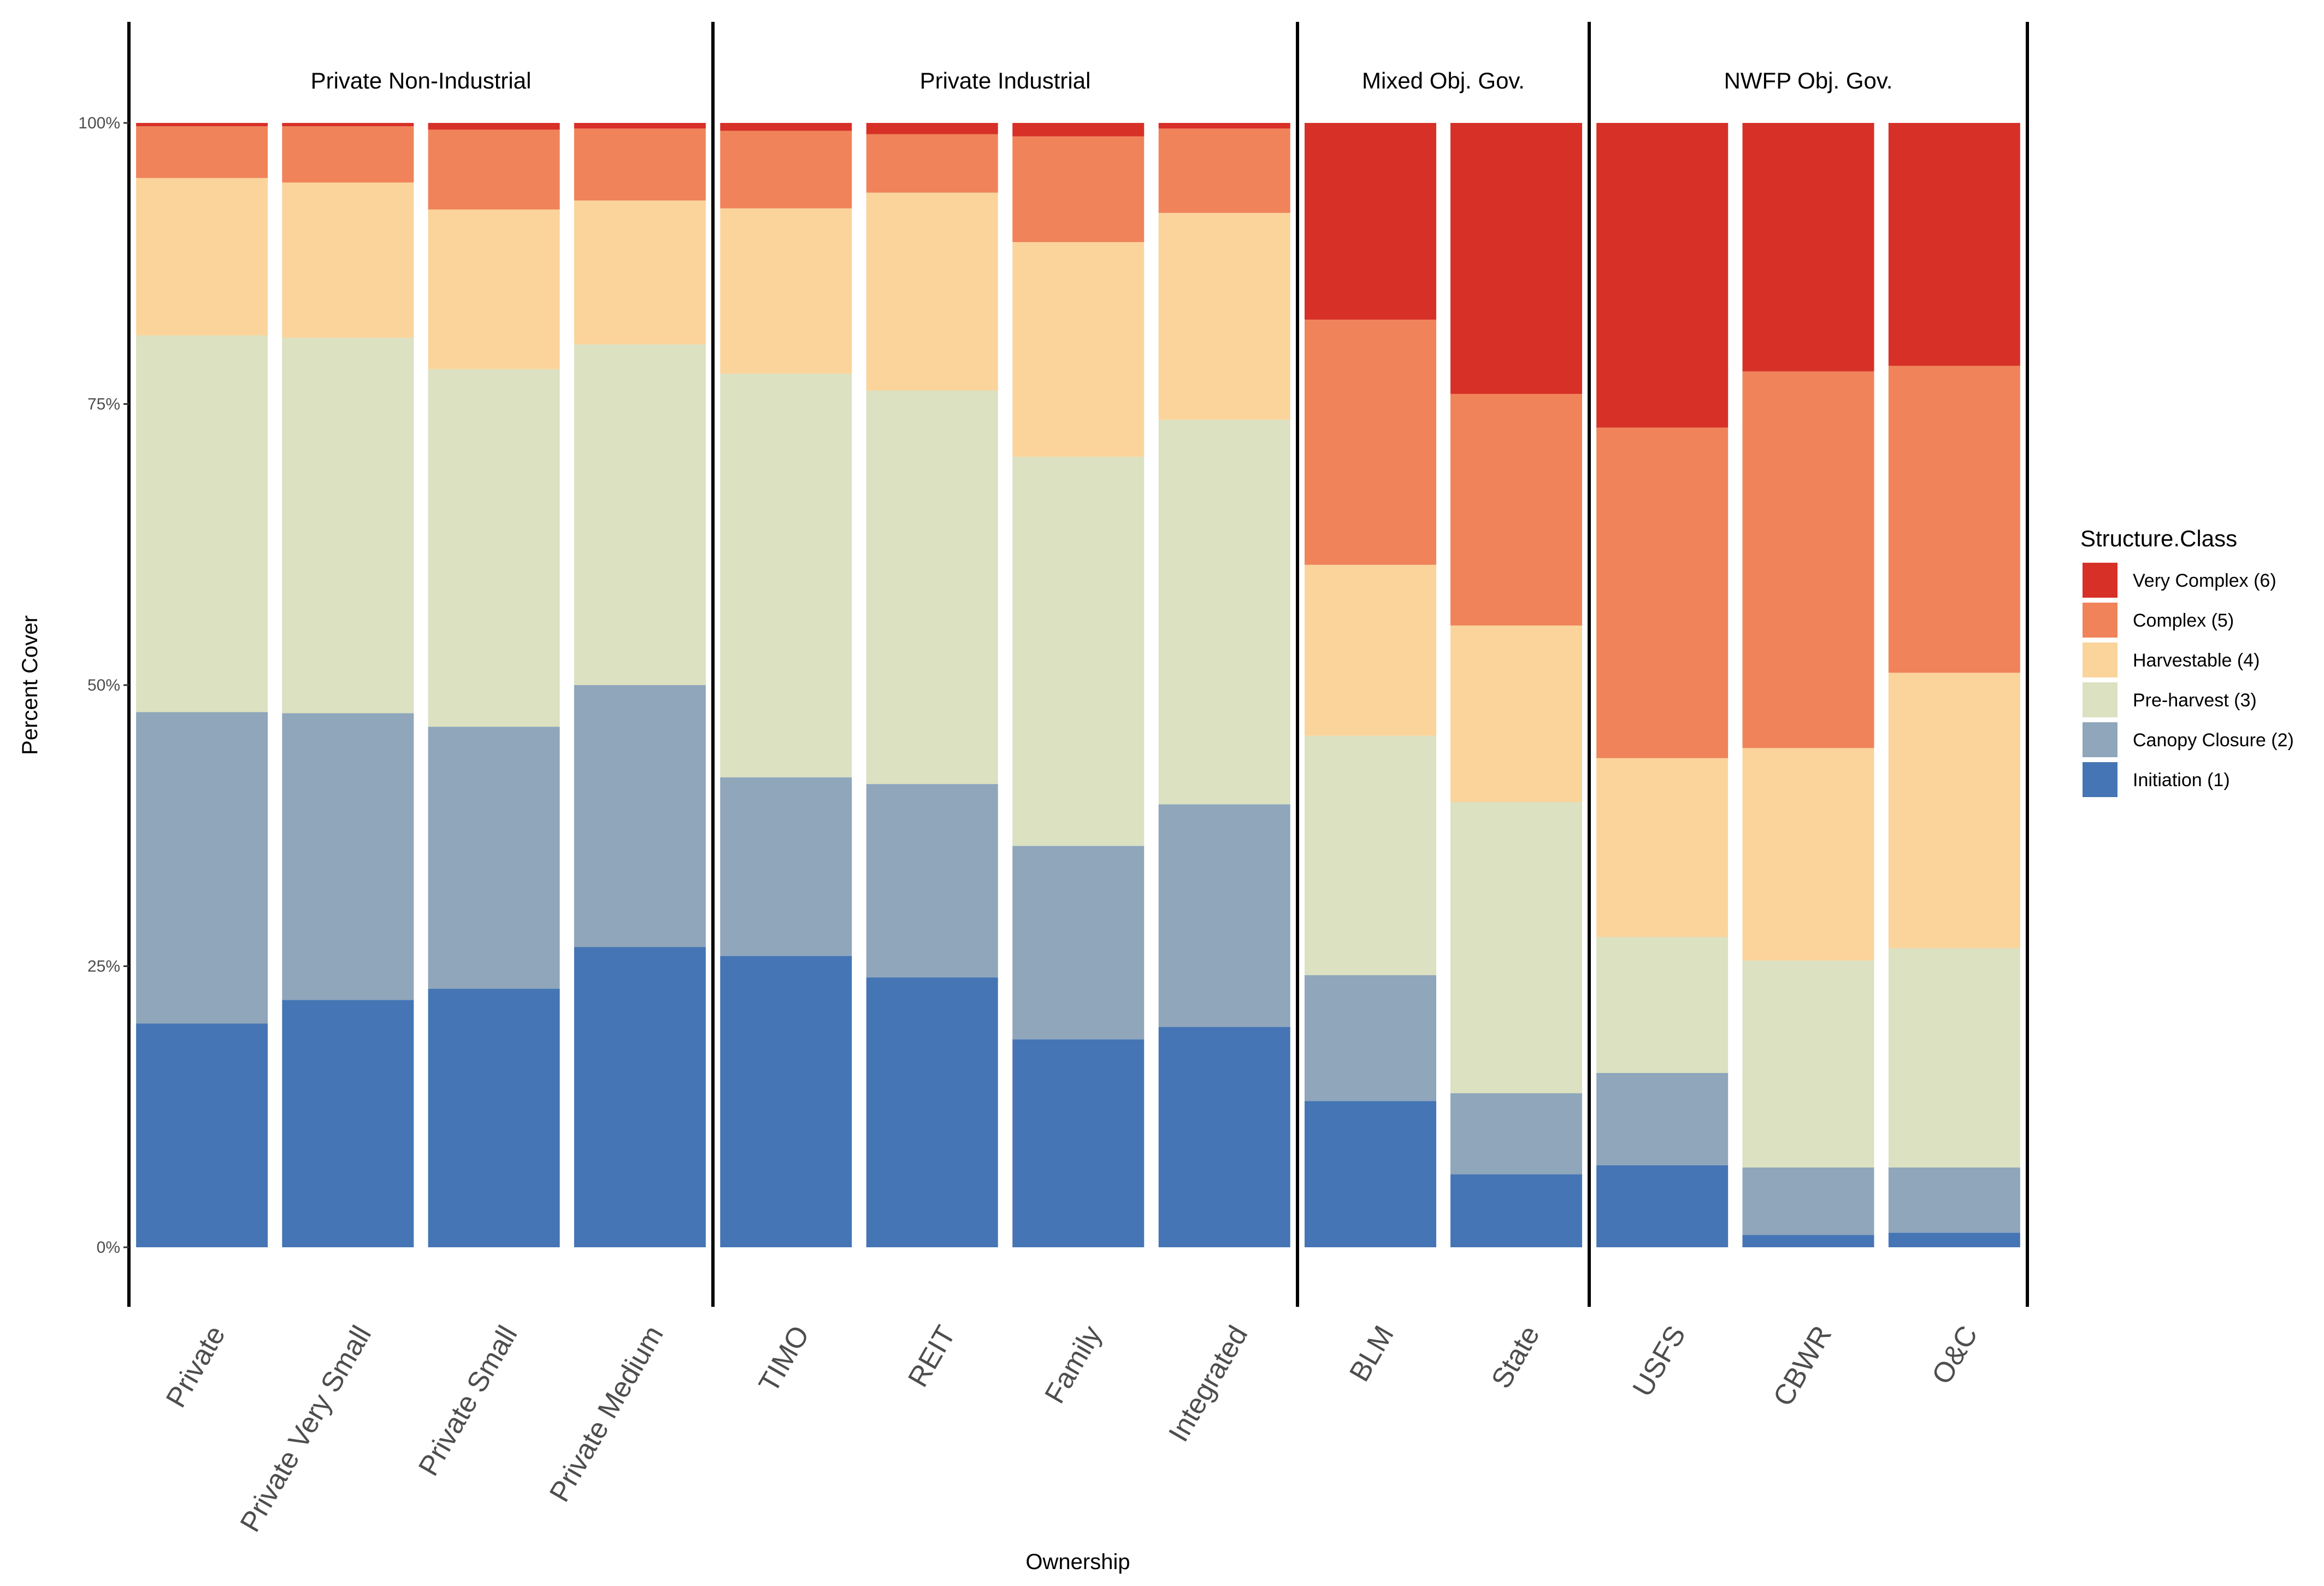 This screenshot has height=1586, width=2324. Describe the element at coordinates (2181, 780) in the screenshot. I see `legend-label-initiation-1: Initiation (1)` at that location.